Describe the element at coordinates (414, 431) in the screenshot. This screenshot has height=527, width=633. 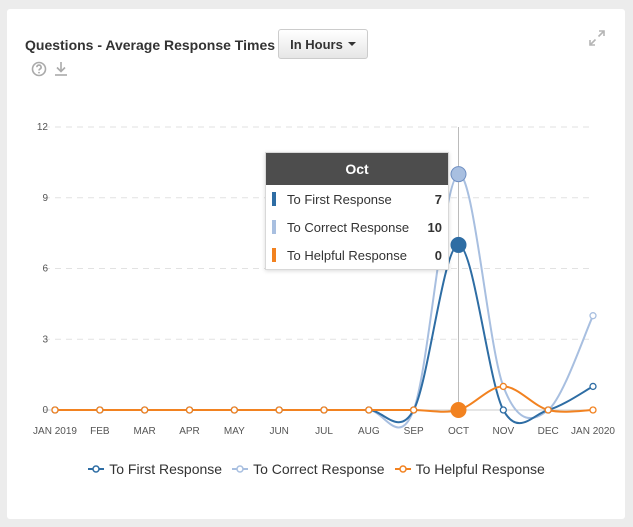
I see `x-tick-label: SEP` at that location.